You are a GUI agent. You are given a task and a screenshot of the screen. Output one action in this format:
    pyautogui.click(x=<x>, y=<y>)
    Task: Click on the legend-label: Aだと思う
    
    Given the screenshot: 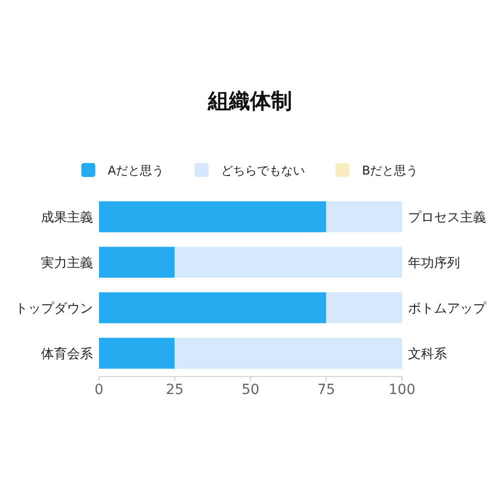 What is the action you would take?
    pyautogui.click(x=136, y=171)
    